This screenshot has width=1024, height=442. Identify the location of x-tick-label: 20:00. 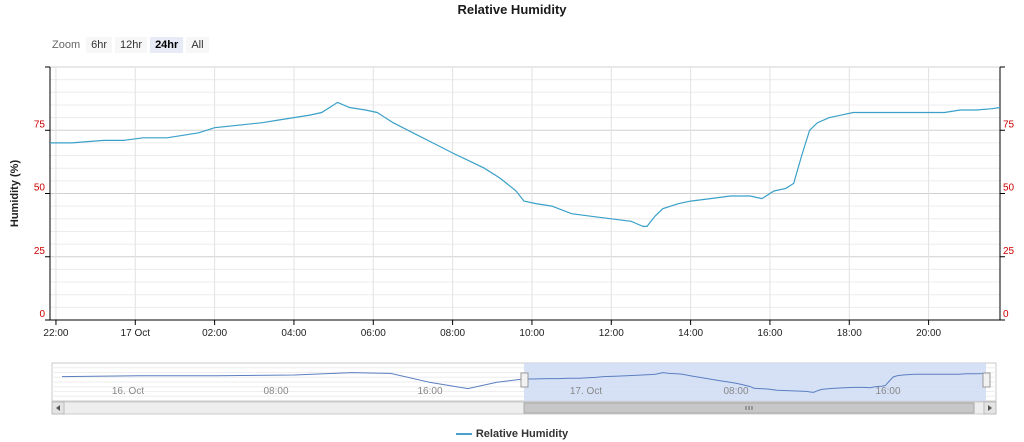
(928, 333).